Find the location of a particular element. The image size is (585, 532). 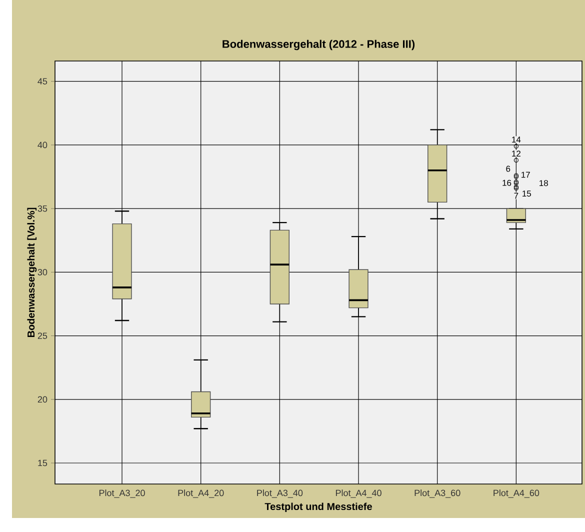

annotation: 6 is located at coordinates (508, 169).